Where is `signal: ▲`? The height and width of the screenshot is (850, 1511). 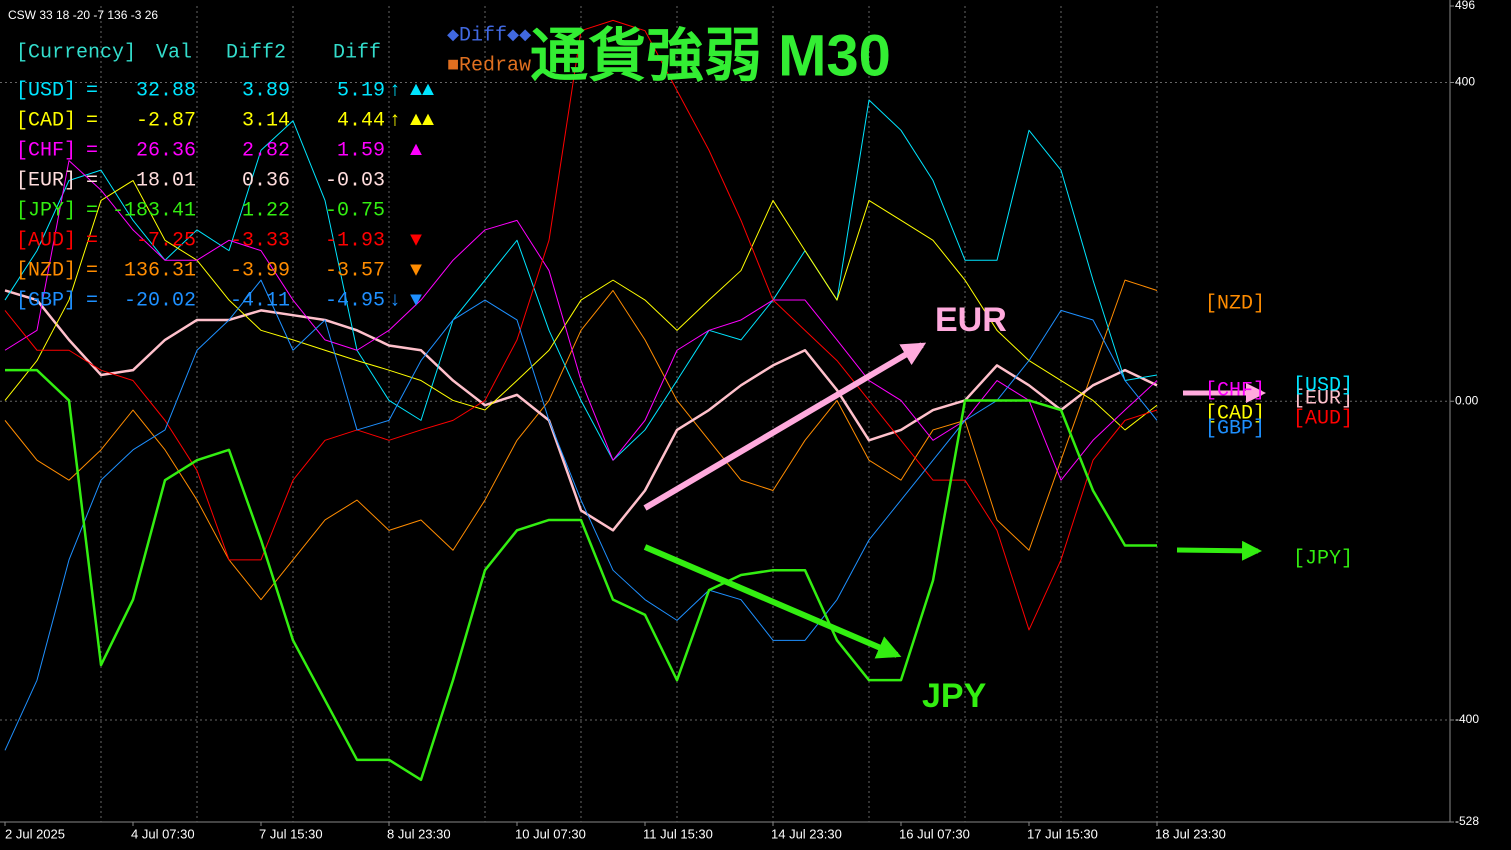
signal: ▲ is located at coordinates (416, 150).